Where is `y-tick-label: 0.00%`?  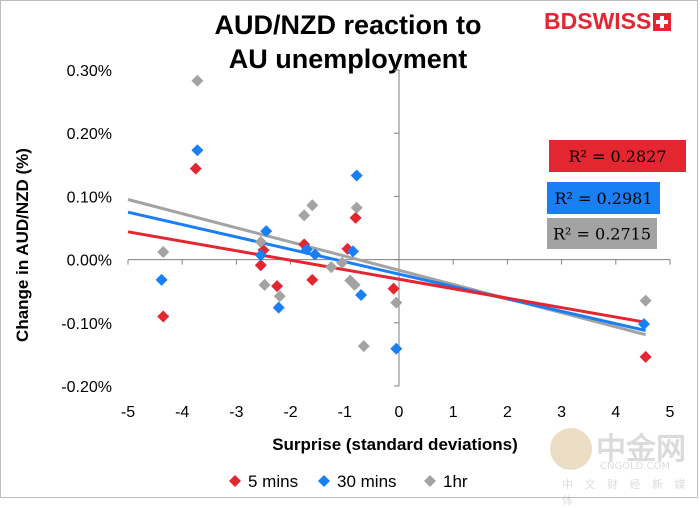 y-tick-label: 0.00% is located at coordinates (89, 261).